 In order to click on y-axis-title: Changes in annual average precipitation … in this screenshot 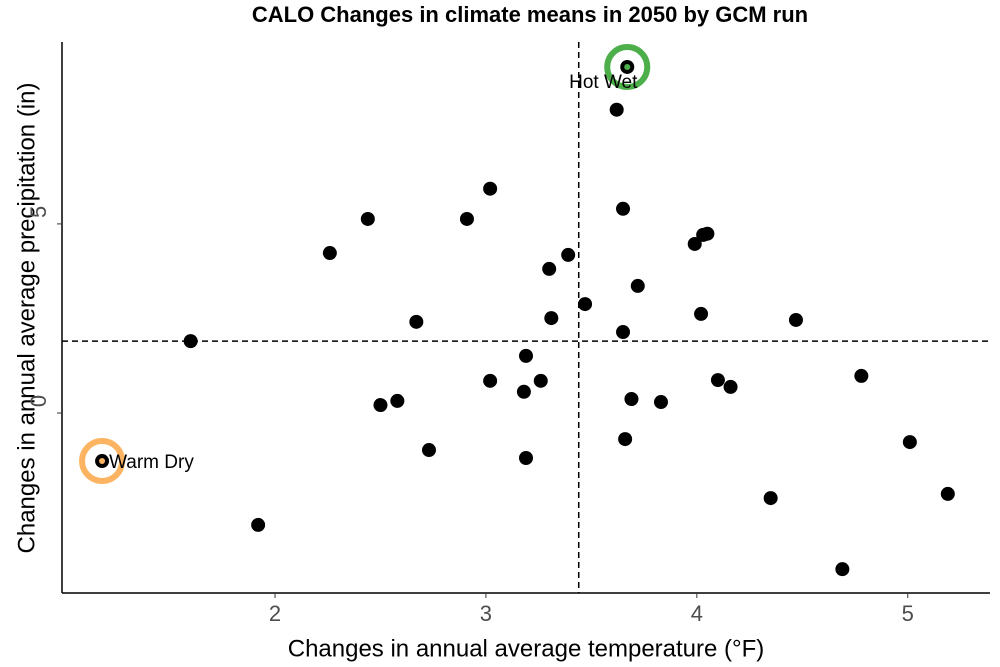, I will do `click(26, 318)`.